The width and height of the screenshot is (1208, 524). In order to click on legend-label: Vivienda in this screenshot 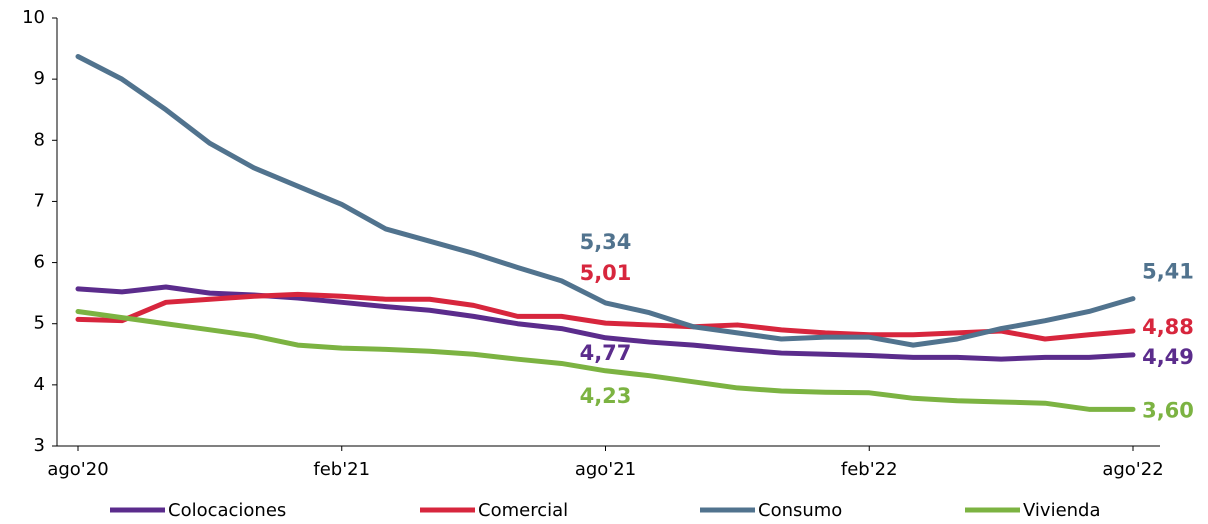, I will do `click(1062, 510)`.